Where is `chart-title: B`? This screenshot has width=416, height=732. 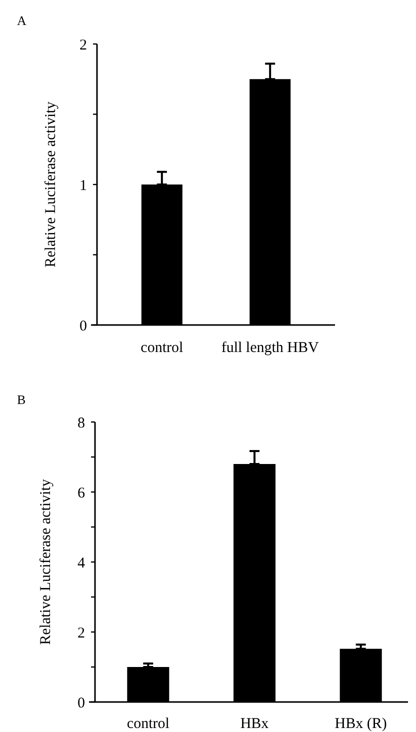 chart-title: B is located at coordinates (21, 399).